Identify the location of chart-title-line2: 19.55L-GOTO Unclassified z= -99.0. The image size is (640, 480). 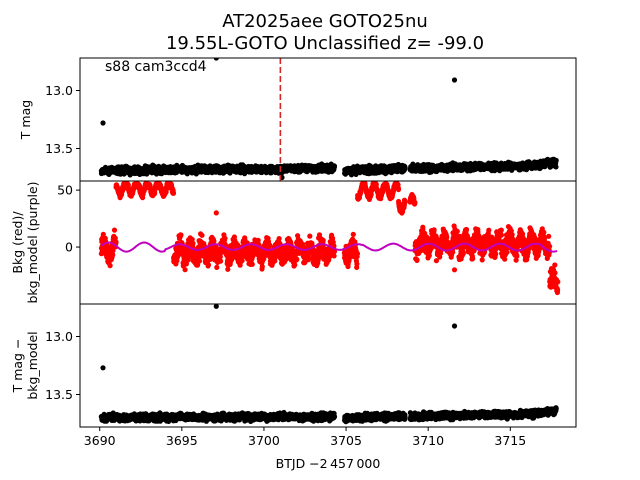
(325, 43).